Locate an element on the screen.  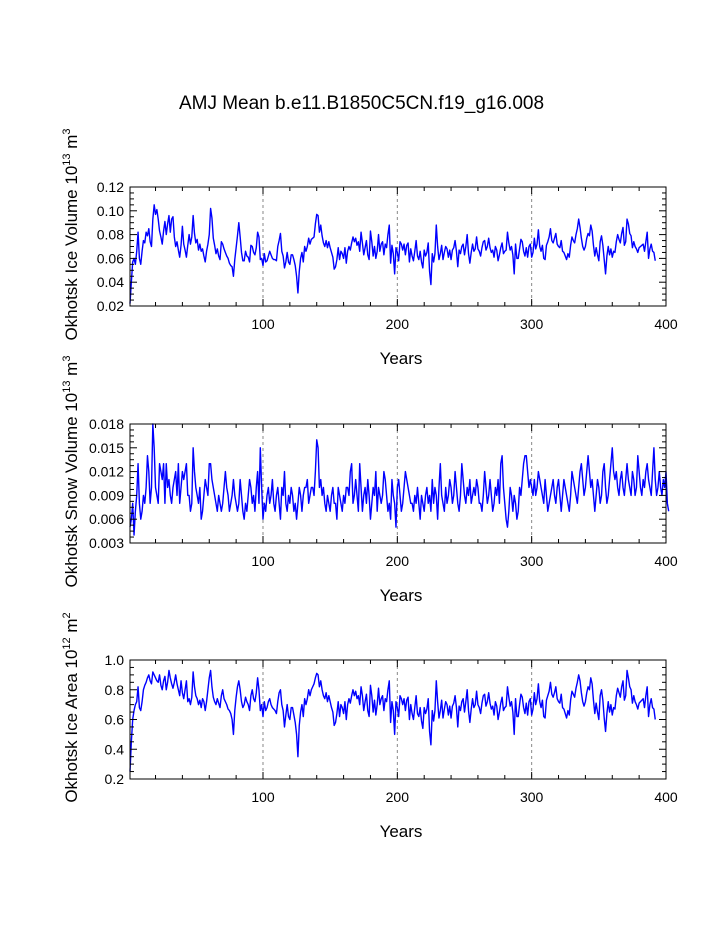
ytick-label: 0.006 is located at coordinates (106, 519).